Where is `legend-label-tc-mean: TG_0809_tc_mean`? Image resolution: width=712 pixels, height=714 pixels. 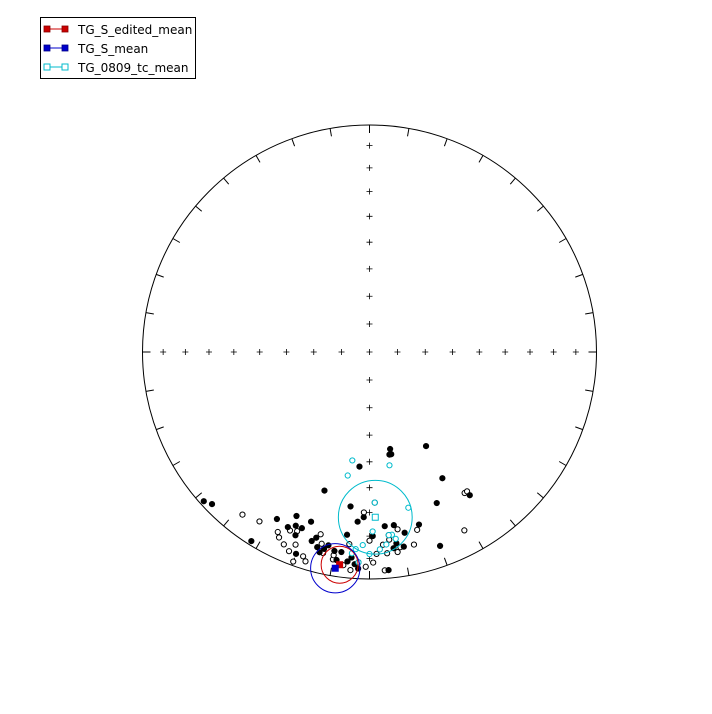 legend-label-tc-mean: TG_0809_tc_mean is located at coordinates (133, 68).